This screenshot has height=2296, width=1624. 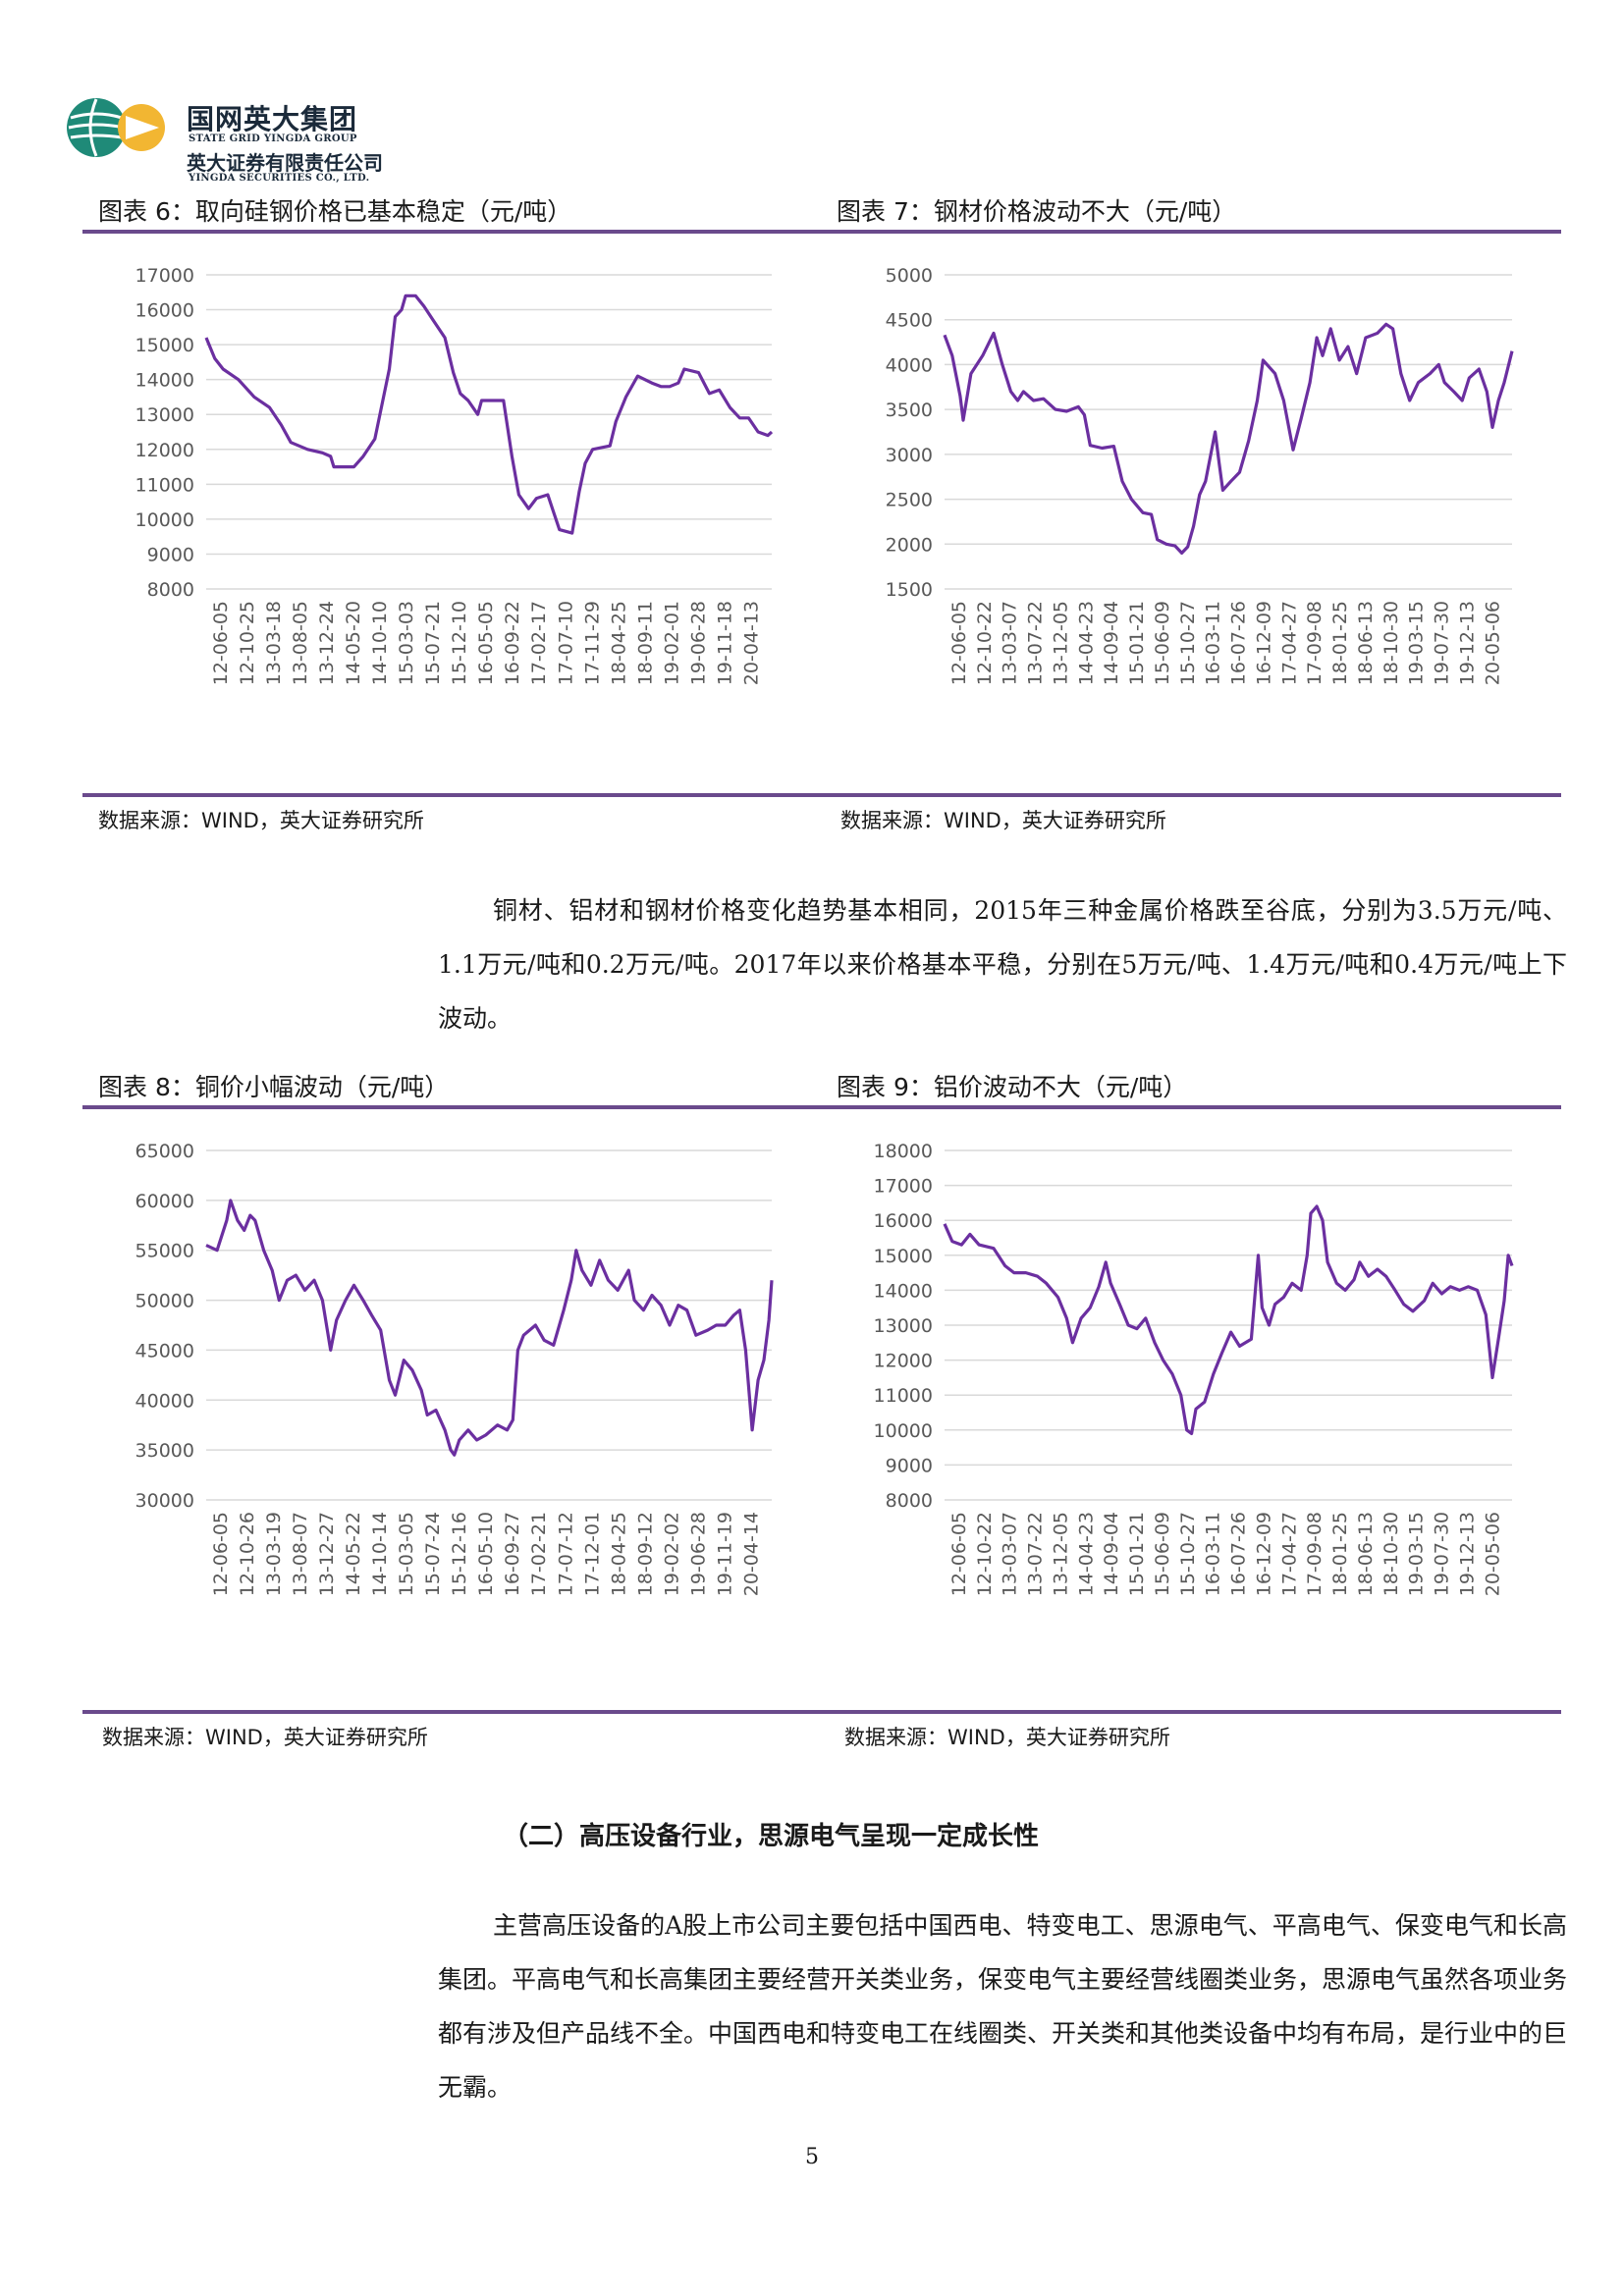 What do you see at coordinates (909, 455) in the screenshot?
I see `y-tick-label: 3000` at bounding box center [909, 455].